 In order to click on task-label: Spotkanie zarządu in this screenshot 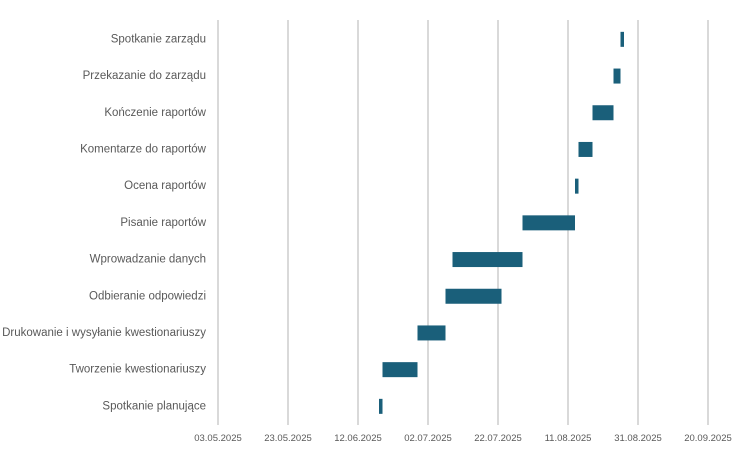, I will do `click(158, 39)`.